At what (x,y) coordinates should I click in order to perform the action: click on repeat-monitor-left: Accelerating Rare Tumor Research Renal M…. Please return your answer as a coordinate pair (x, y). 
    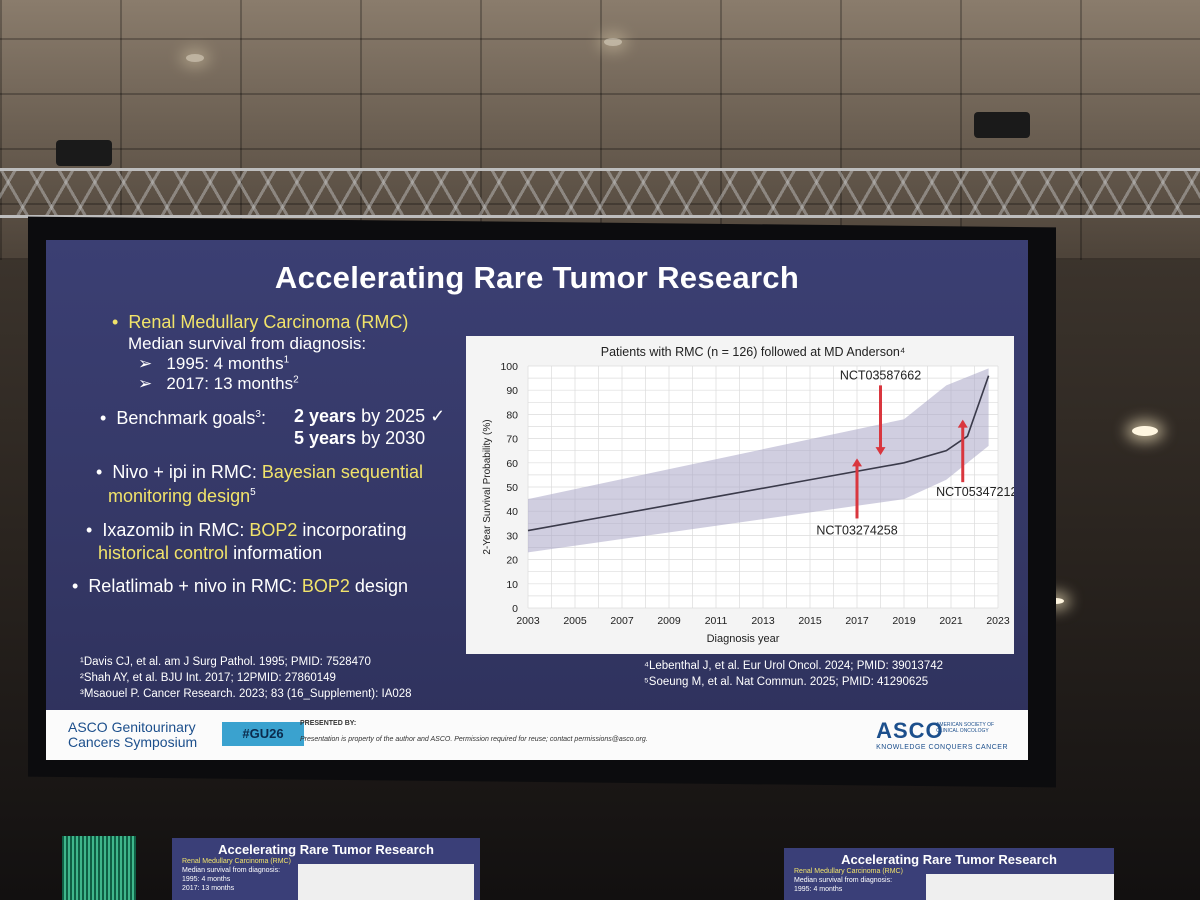
    Looking at the image, I should click on (326, 869).